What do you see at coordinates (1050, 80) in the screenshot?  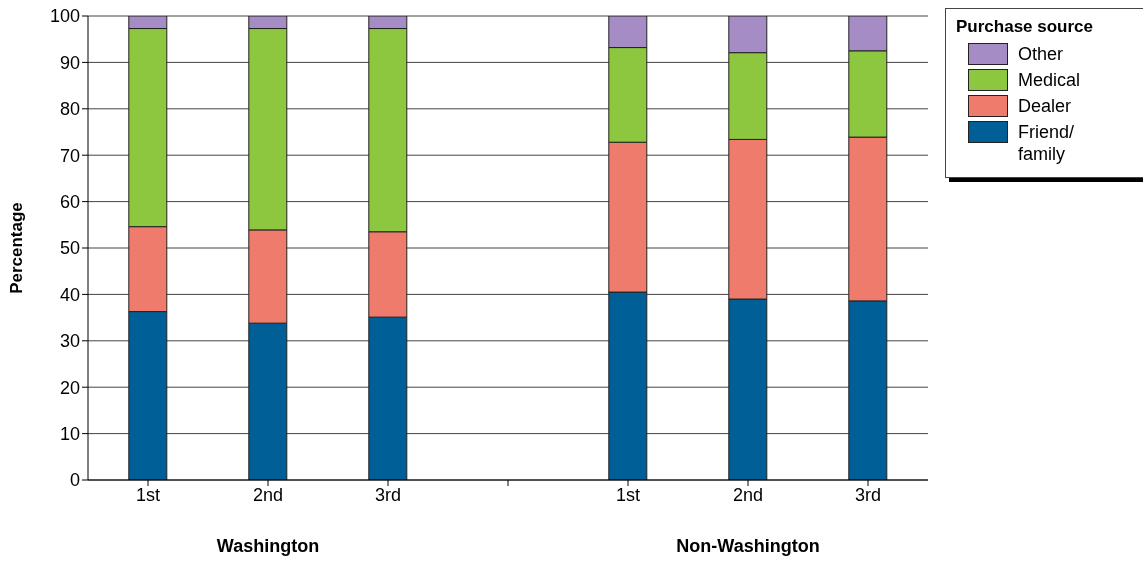 I see `legend-label: Medical` at bounding box center [1050, 80].